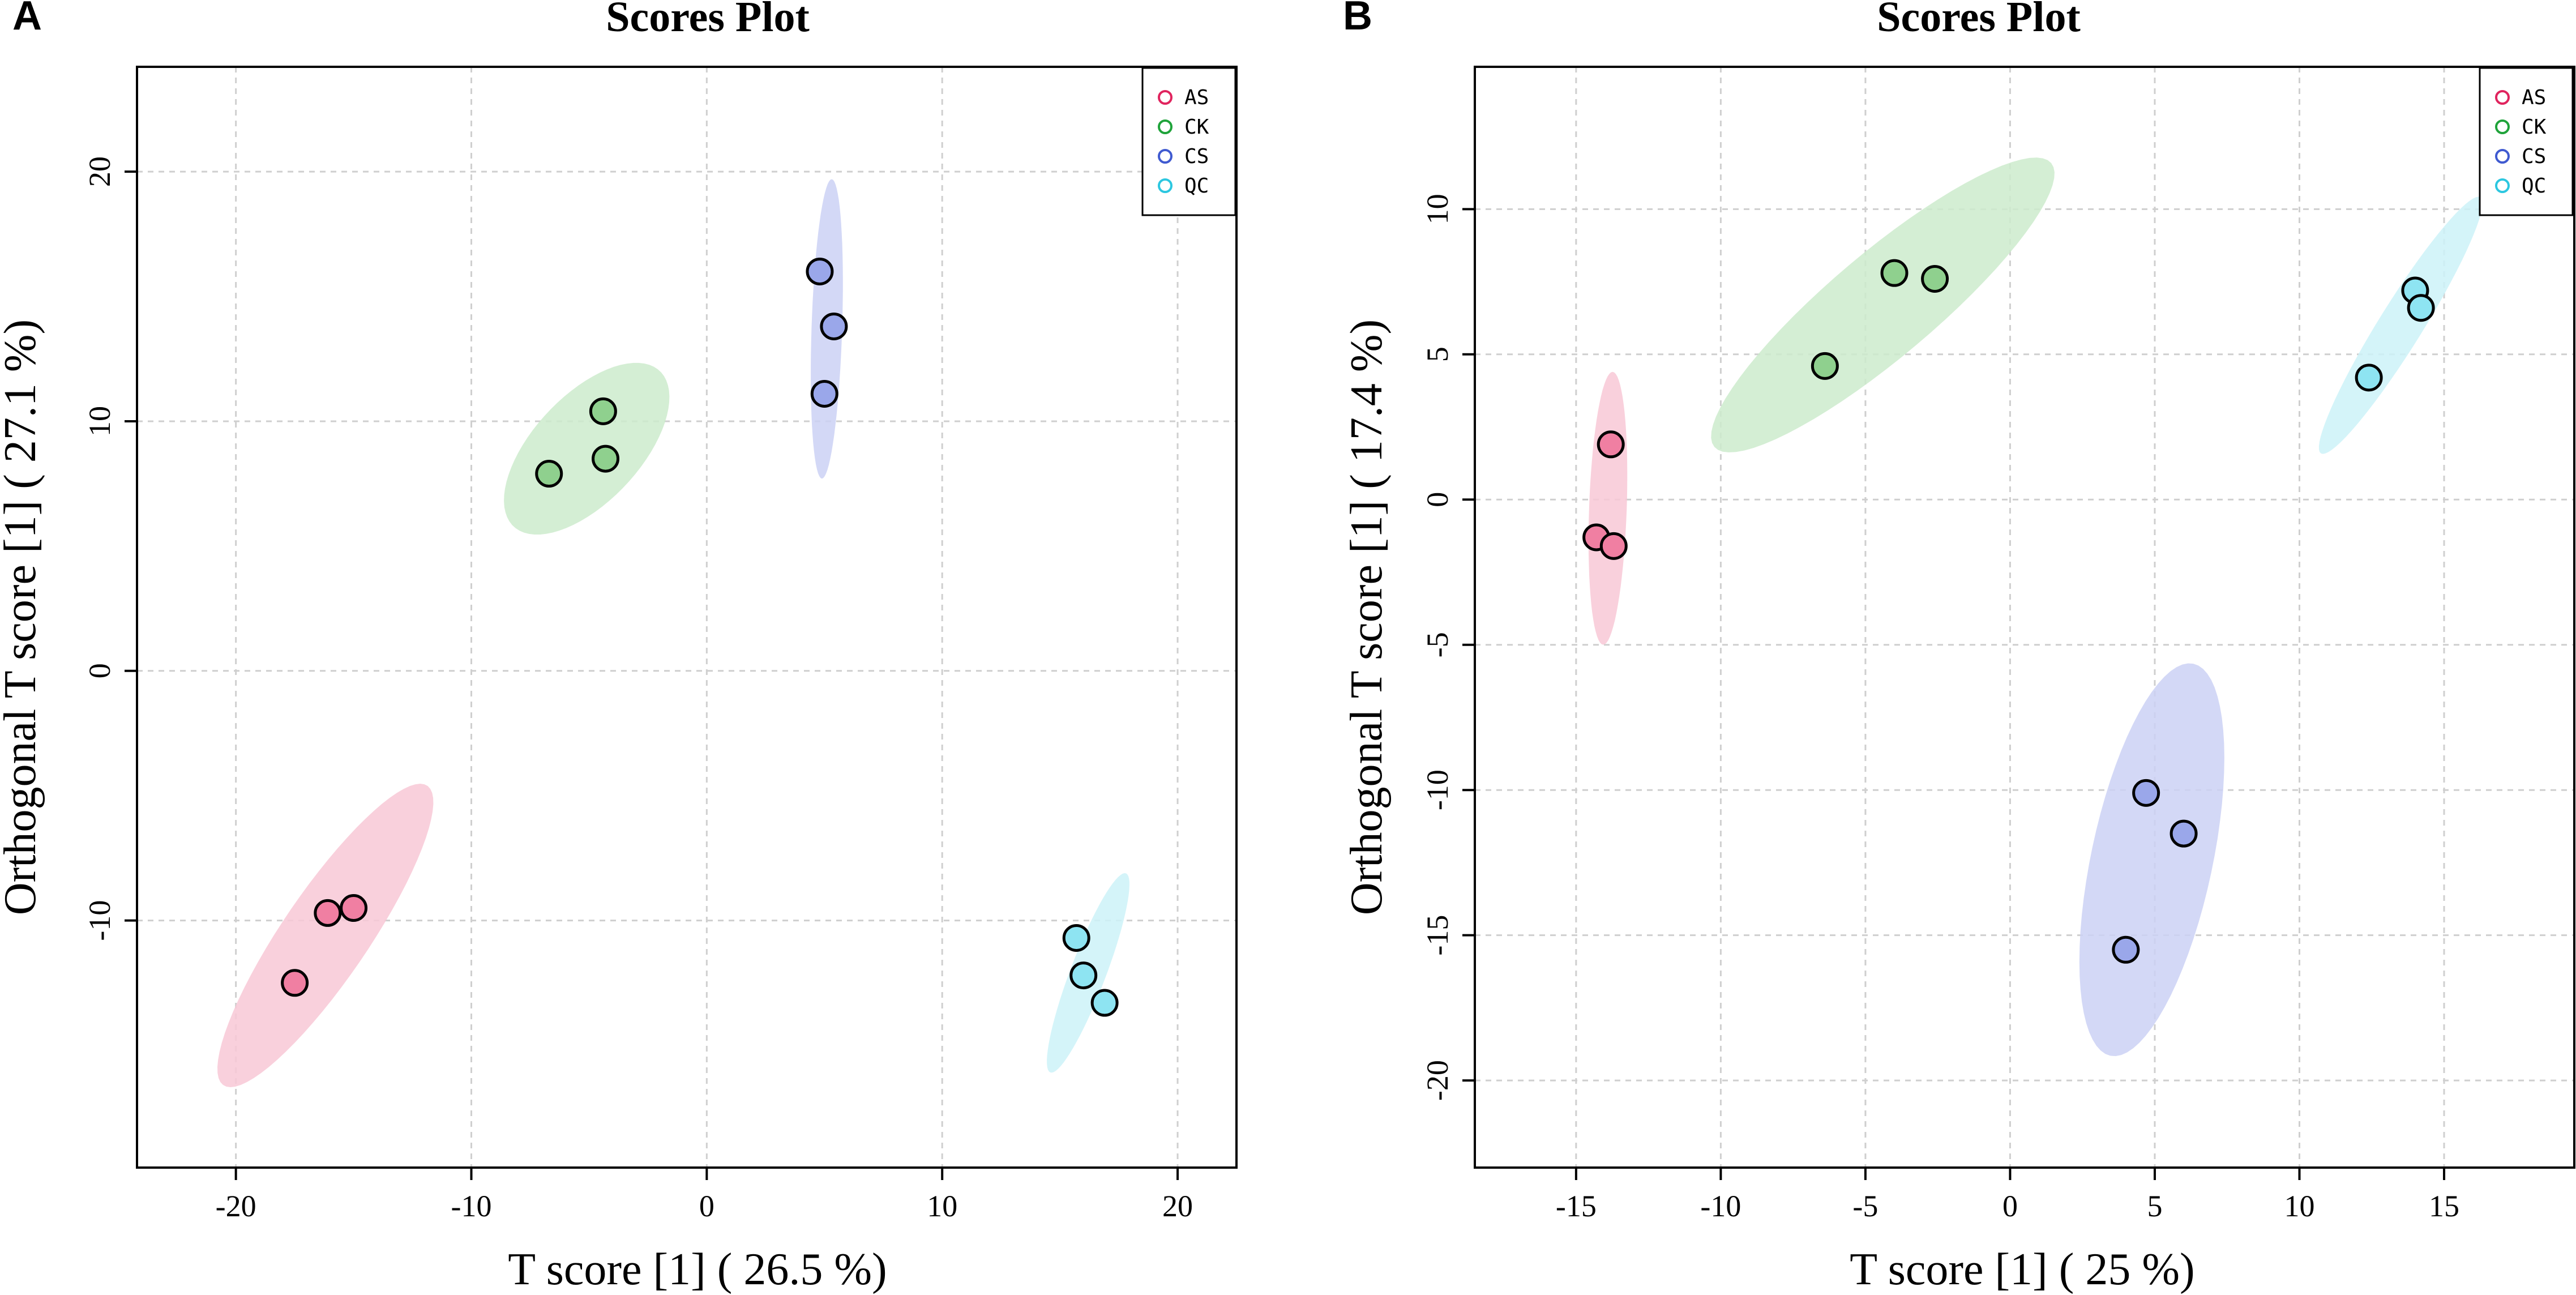 The image size is (2576, 1295). Describe the element at coordinates (1865, 1206) in the screenshot. I see `x-tick-label: -5` at that location.